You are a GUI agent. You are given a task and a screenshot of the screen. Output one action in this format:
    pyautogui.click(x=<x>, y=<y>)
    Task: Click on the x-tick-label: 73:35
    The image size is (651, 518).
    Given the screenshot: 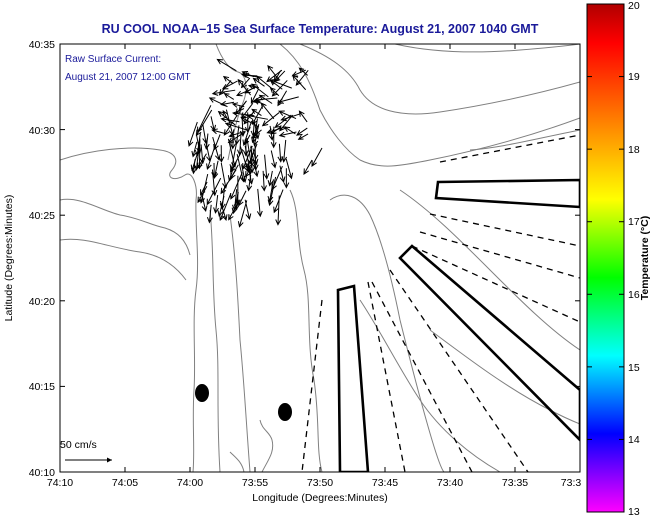 What is the action you would take?
    pyautogui.click(x=515, y=483)
    